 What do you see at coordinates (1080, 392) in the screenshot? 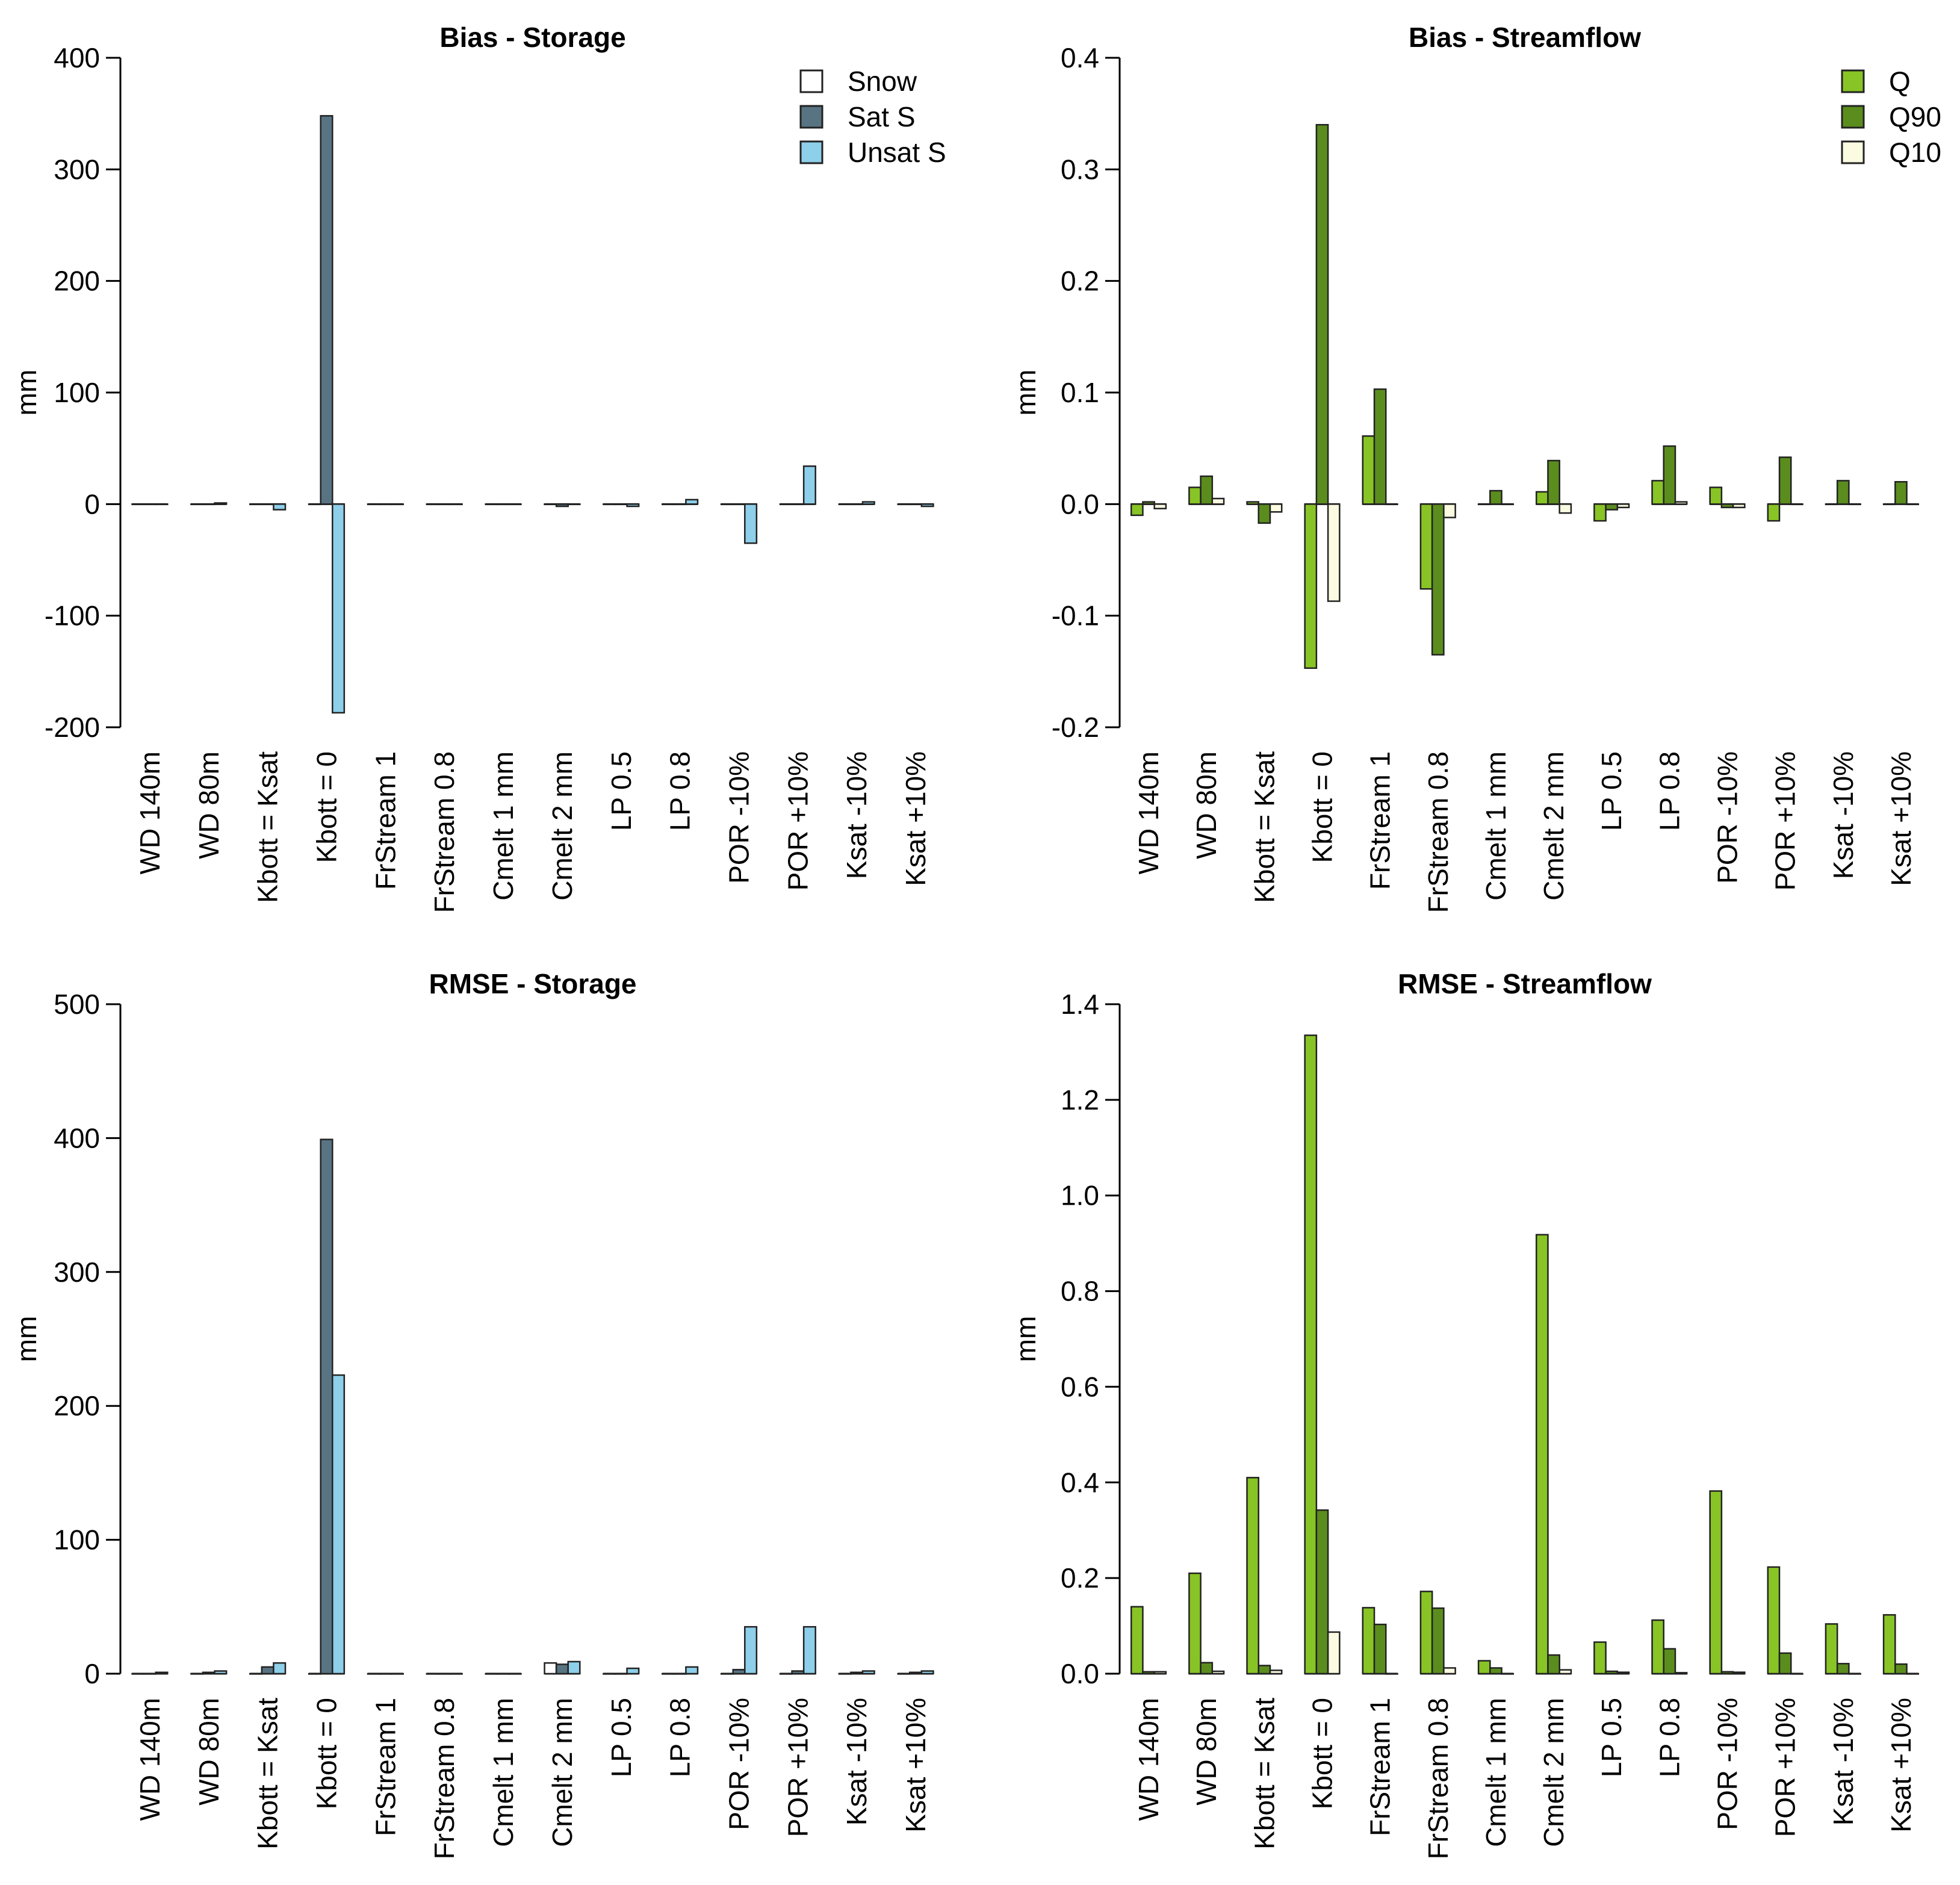
I see `y-tick-label: 0.1` at bounding box center [1080, 392].